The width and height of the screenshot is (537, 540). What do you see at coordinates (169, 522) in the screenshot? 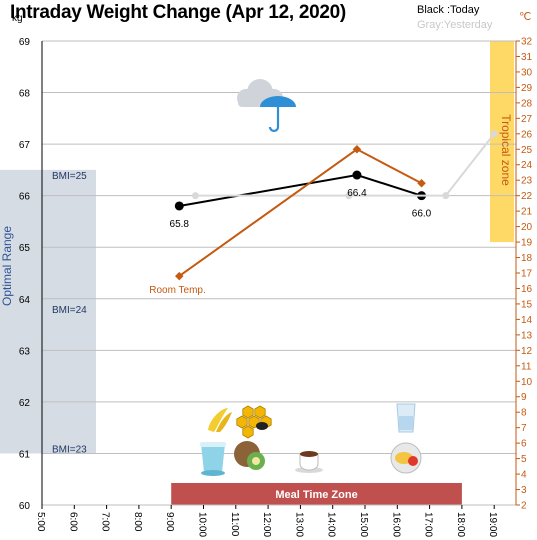
I see `x-tick-label: 9:00` at bounding box center [169, 522].